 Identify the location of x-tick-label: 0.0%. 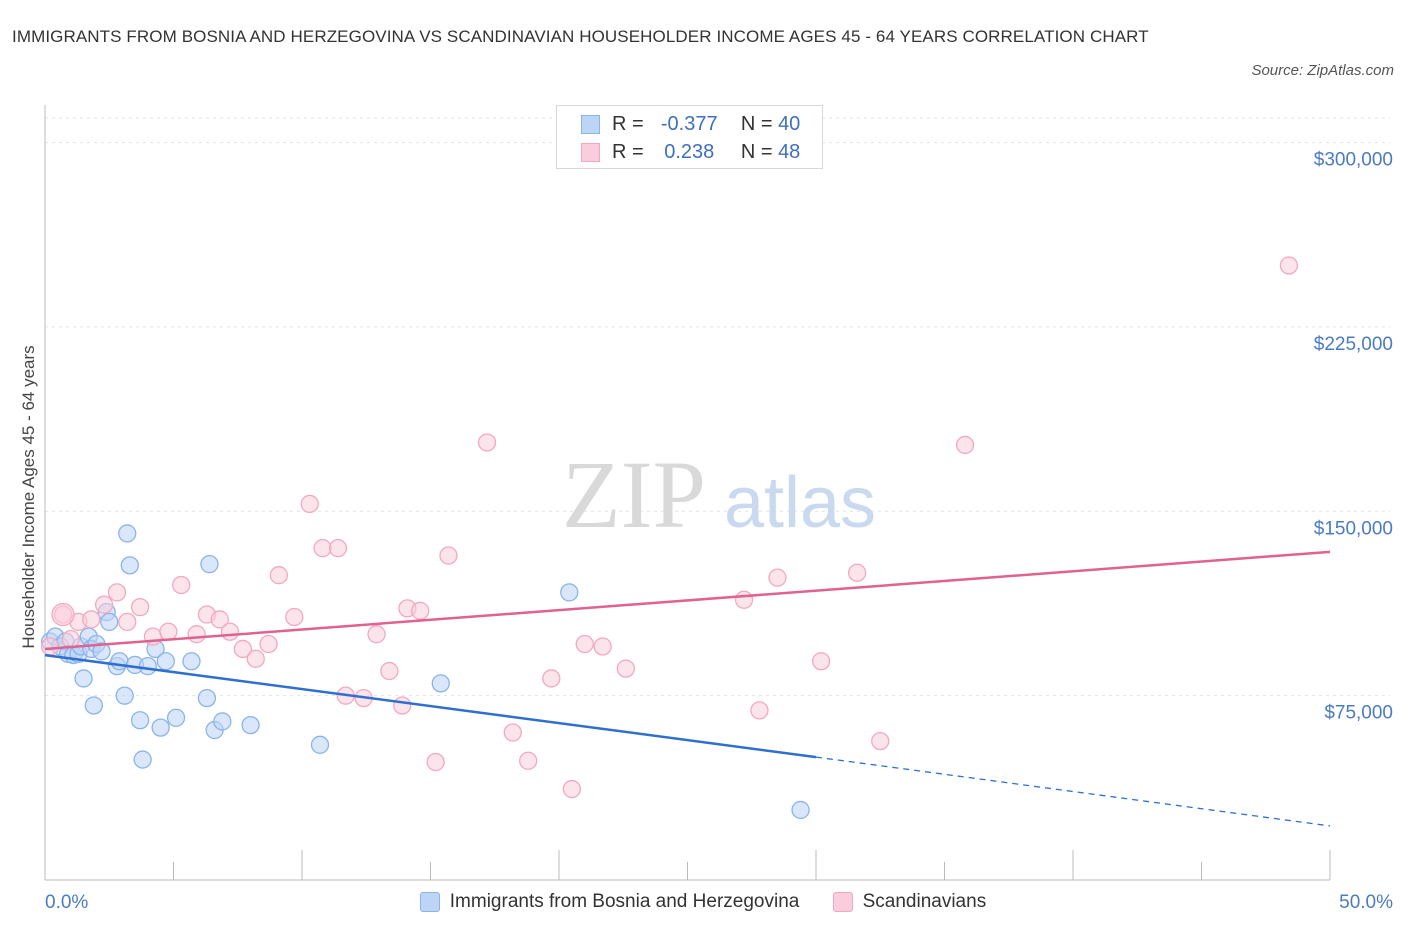
(66, 902).